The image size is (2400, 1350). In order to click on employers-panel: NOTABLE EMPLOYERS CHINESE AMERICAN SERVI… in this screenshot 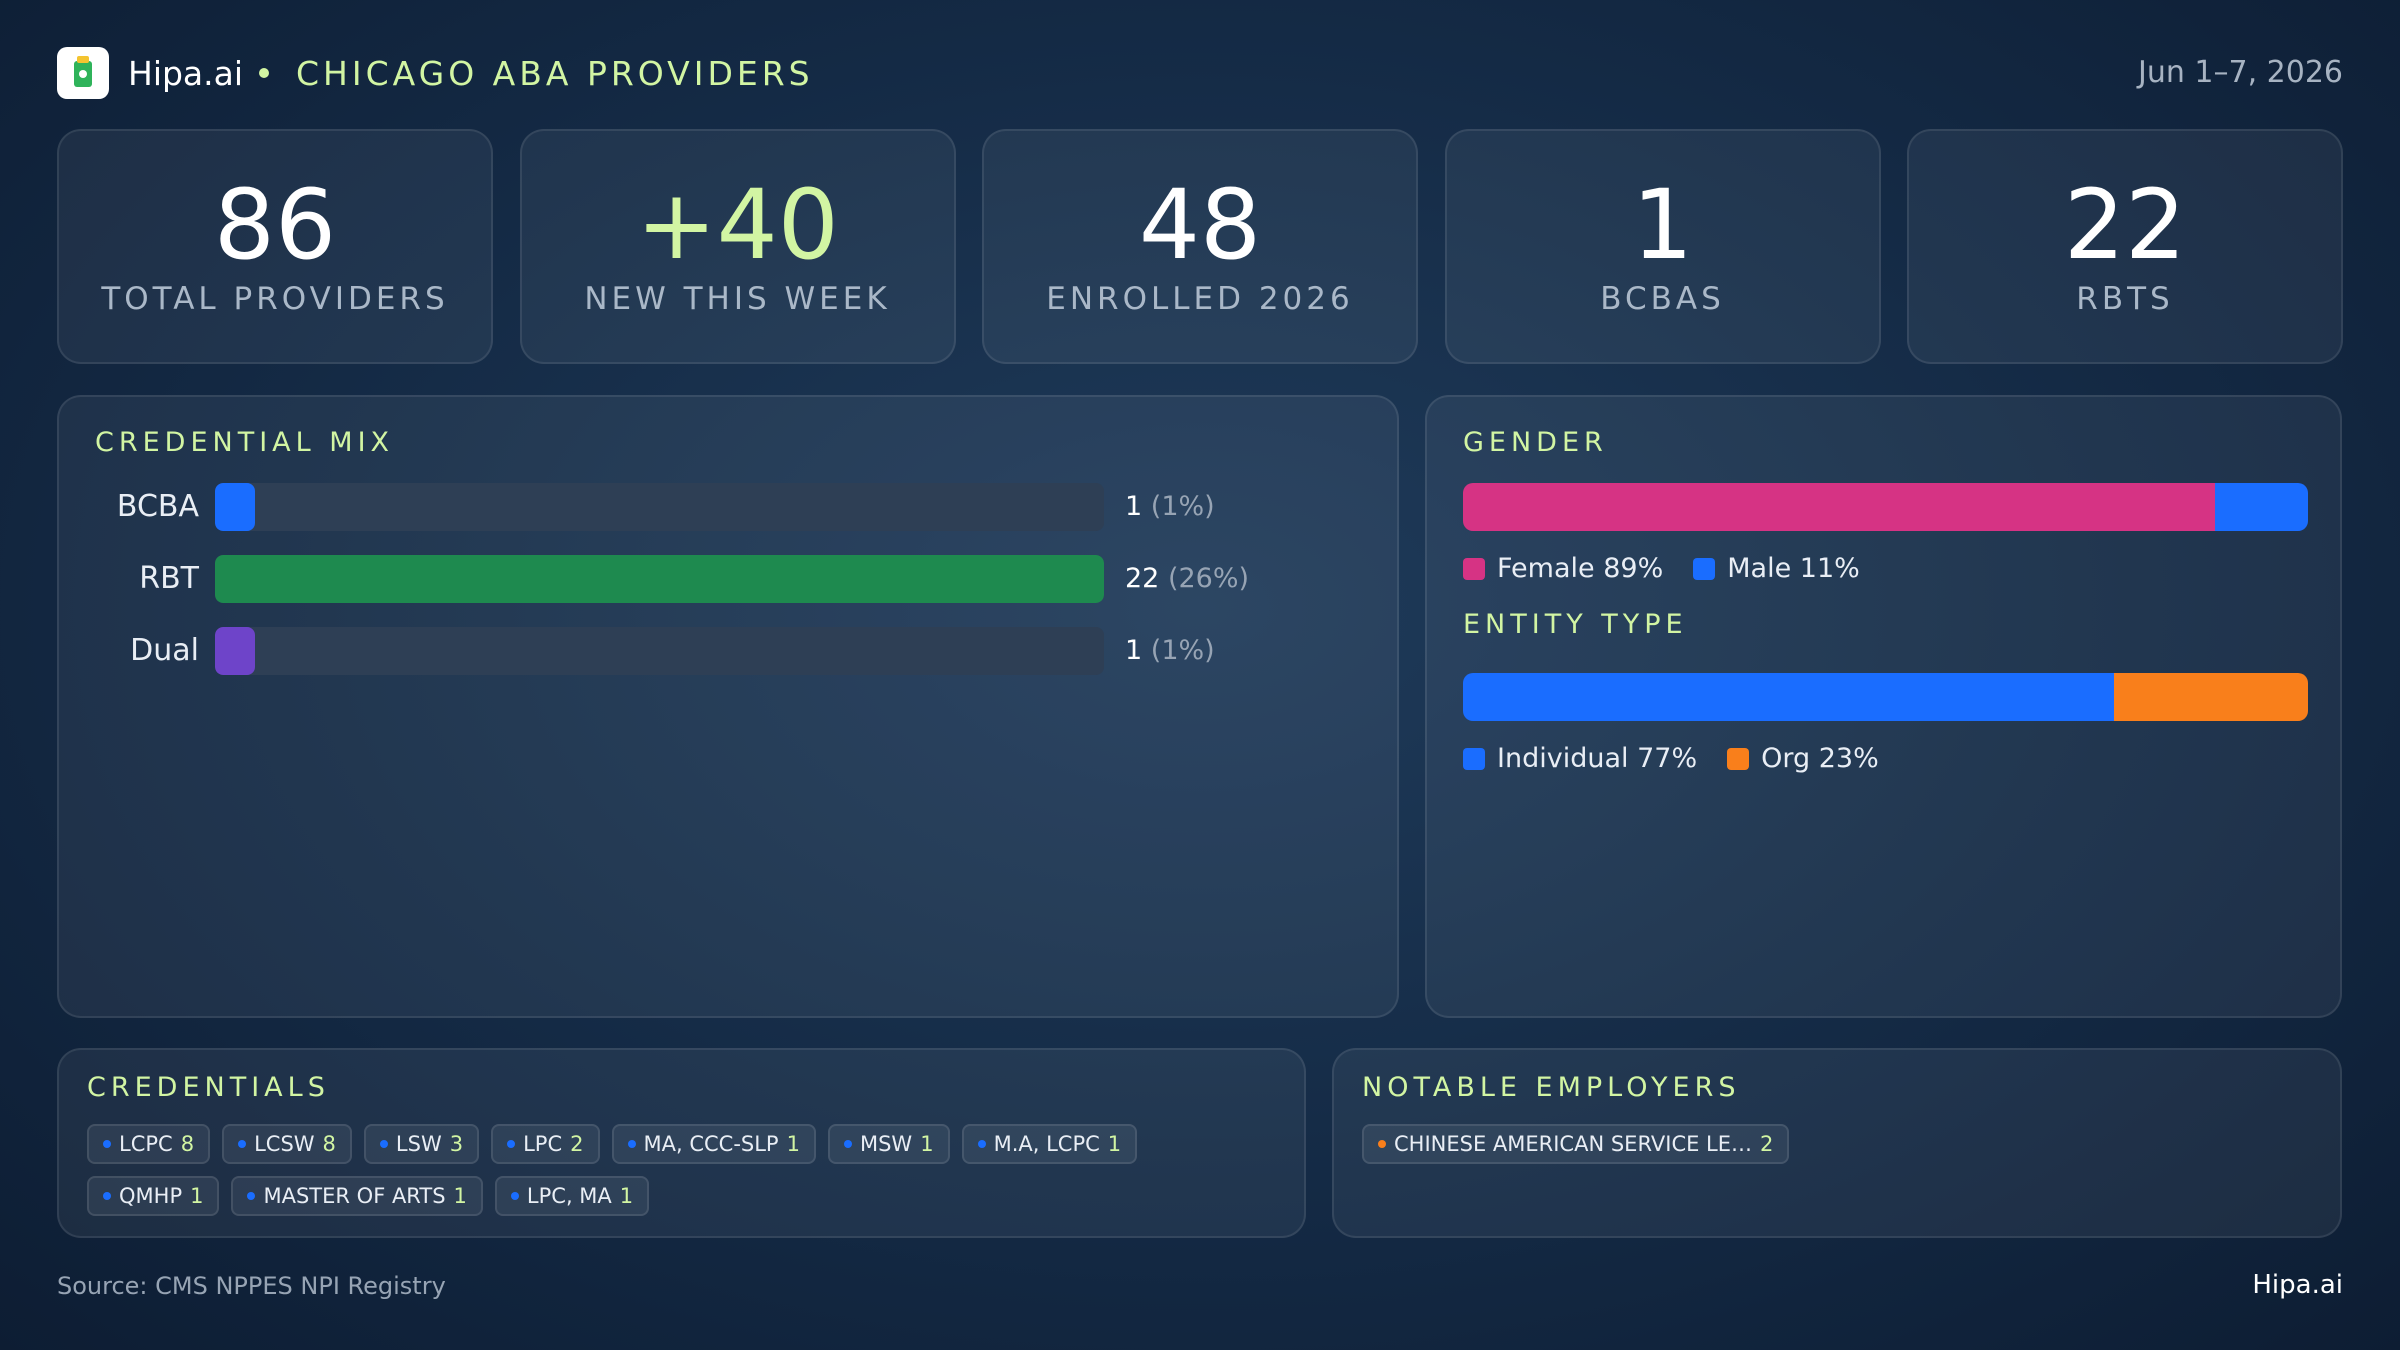, I will do `click(1837, 1143)`.